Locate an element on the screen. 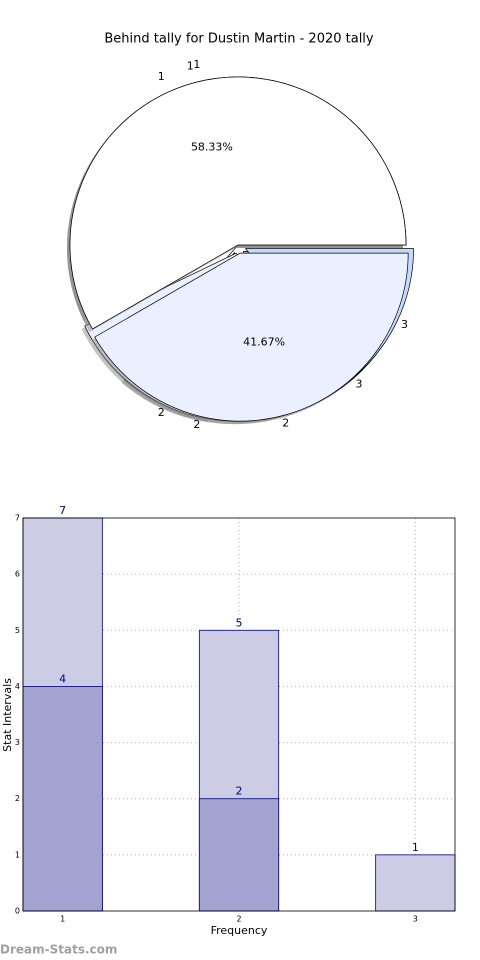 The image size is (480, 960). pie-pct-label: 58.33% is located at coordinates (212, 147).